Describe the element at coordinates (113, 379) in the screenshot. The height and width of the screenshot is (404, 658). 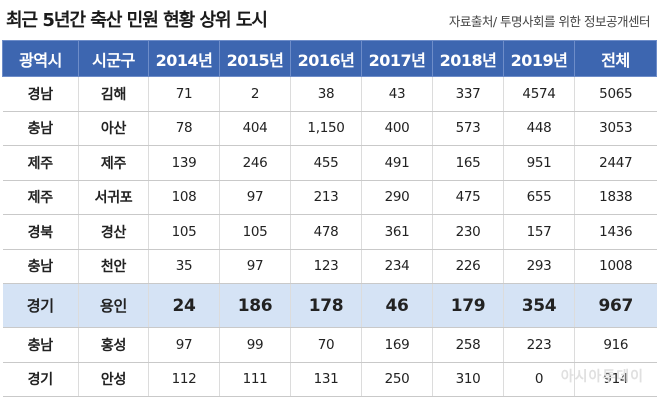
I see `cell-city: 안성` at that location.